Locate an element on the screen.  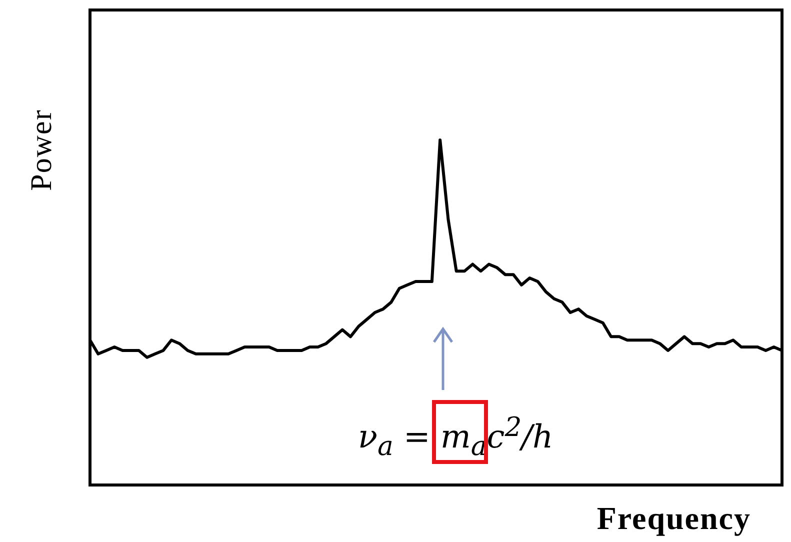
x-axis-title: Frequency is located at coordinates (673, 518).